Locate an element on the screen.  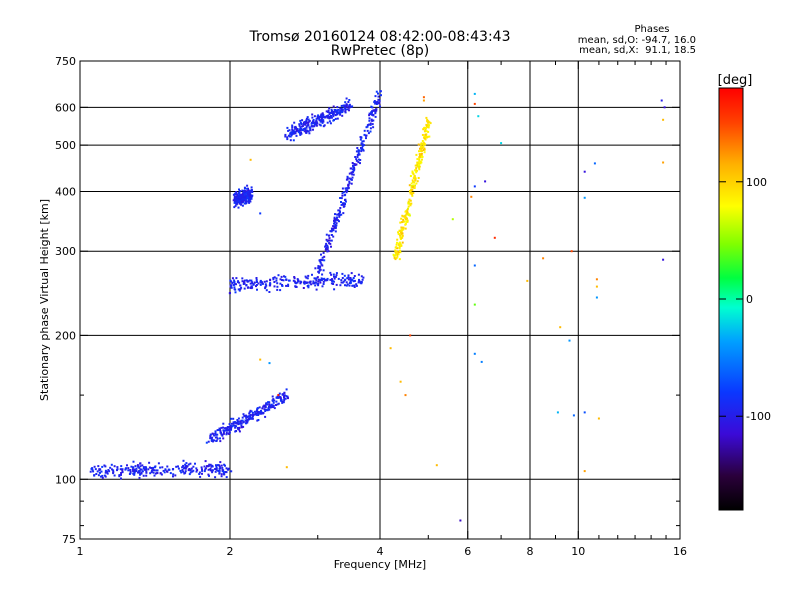
x-tick-label: 2 is located at coordinates (230, 551).